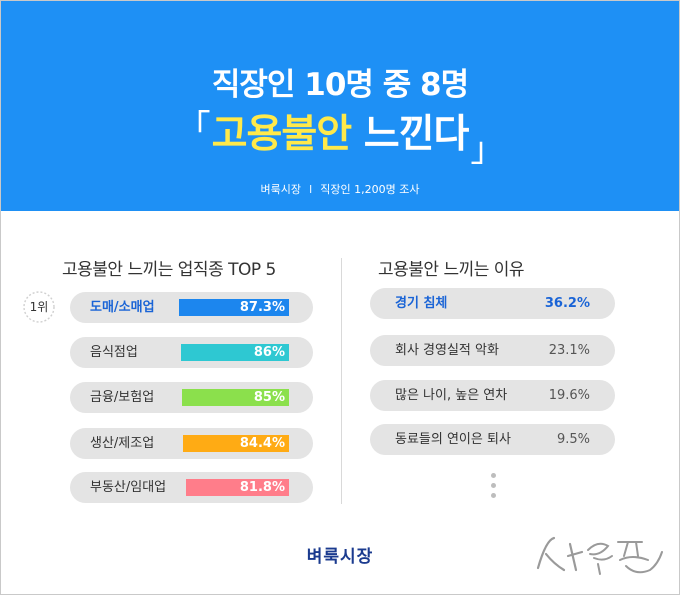  What do you see at coordinates (416, 134) in the screenshot?
I see `headline-rest: 느낀다` at bounding box center [416, 134].